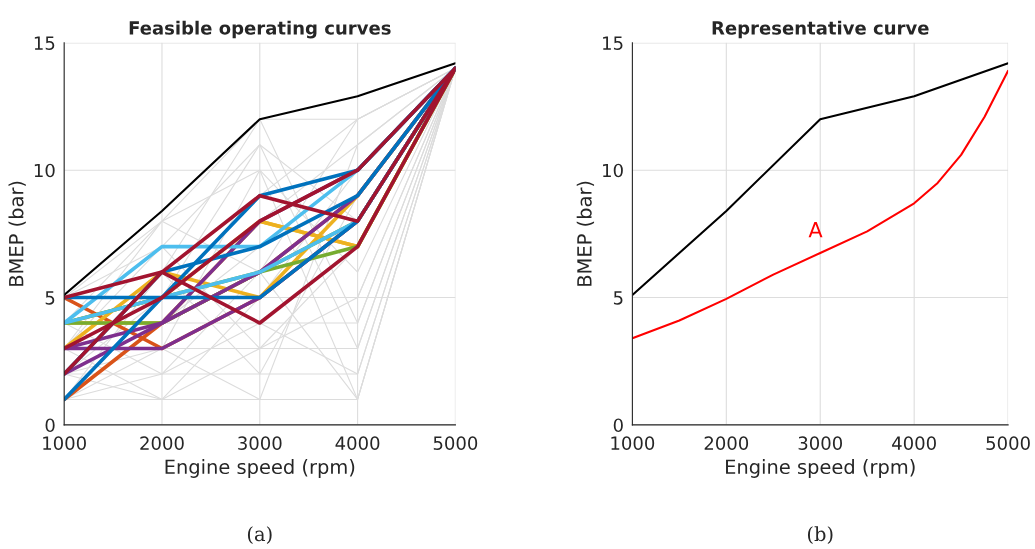 Image resolution: width=1035 pixels, height=549 pixels. What do you see at coordinates (820, 29) in the screenshot?
I see `chart-title: Representative curve` at bounding box center [820, 29].